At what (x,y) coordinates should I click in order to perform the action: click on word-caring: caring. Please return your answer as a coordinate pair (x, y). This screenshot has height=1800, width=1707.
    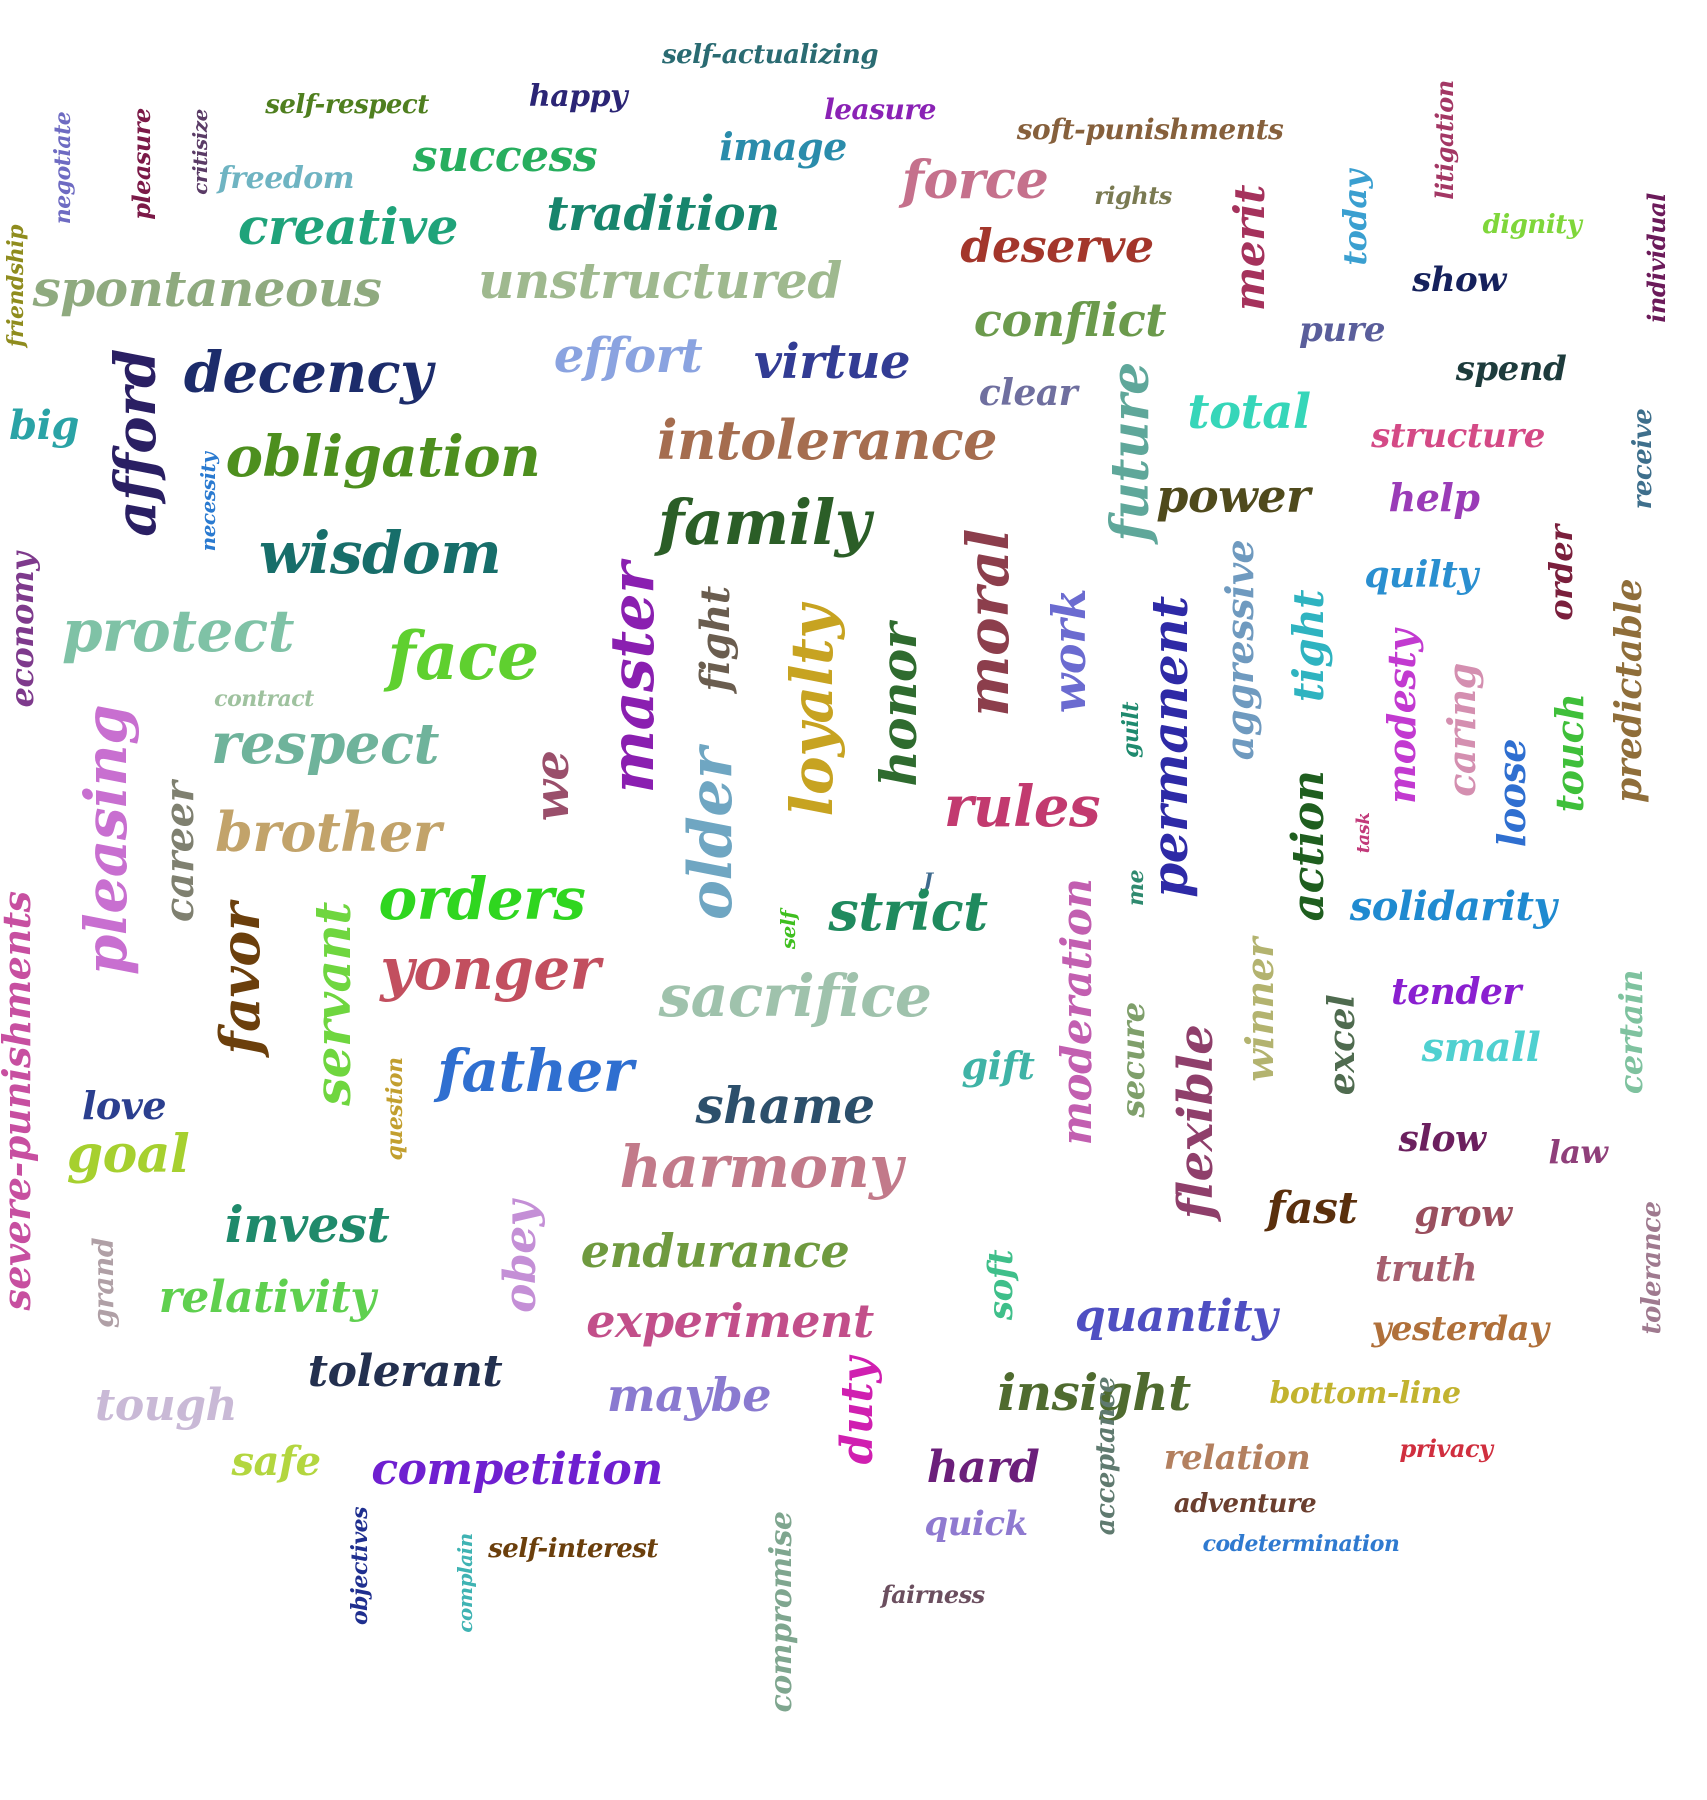
    Looking at the image, I should click on (1461, 730).